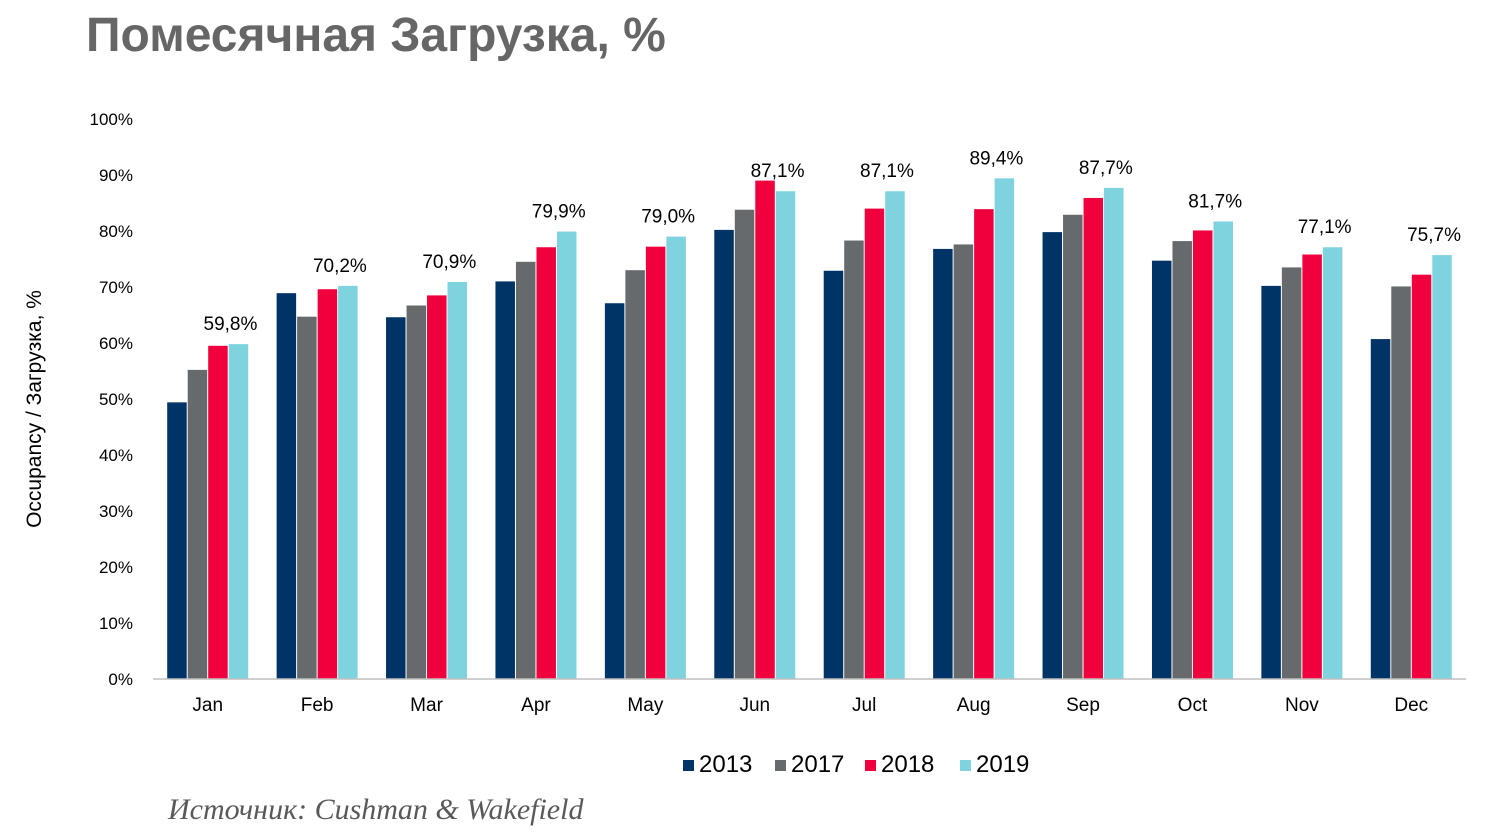  What do you see at coordinates (785, 435) in the screenshot?
I see `bar-2019-jun` at bounding box center [785, 435].